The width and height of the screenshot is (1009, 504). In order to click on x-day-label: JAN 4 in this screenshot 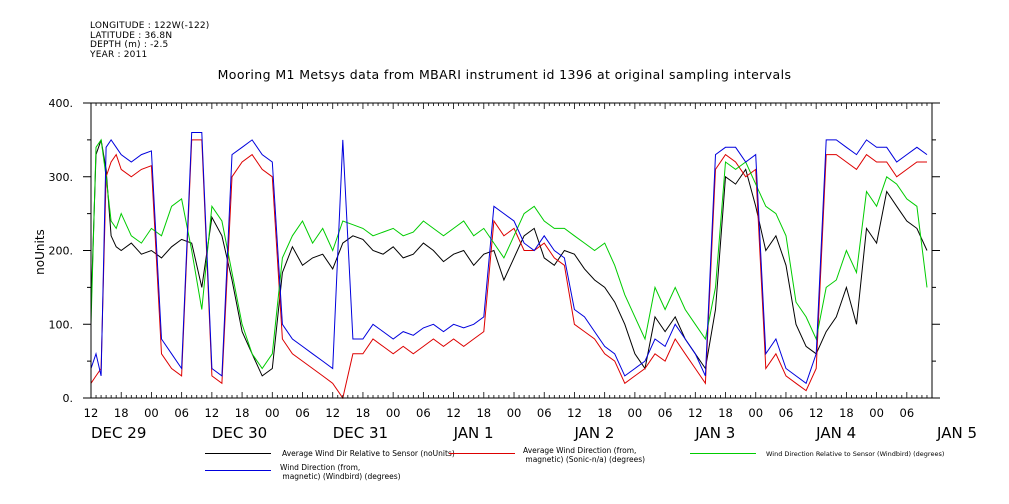, I will do `click(835, 433)`.